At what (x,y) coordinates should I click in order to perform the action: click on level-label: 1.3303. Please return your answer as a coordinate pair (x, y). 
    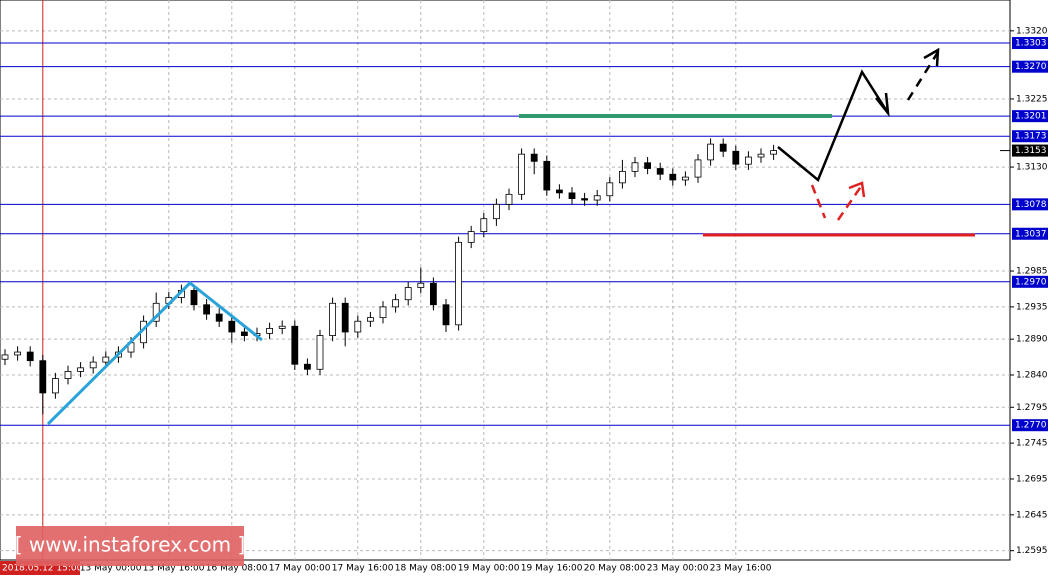
    Looking at the image, I should click on (1031, 44).